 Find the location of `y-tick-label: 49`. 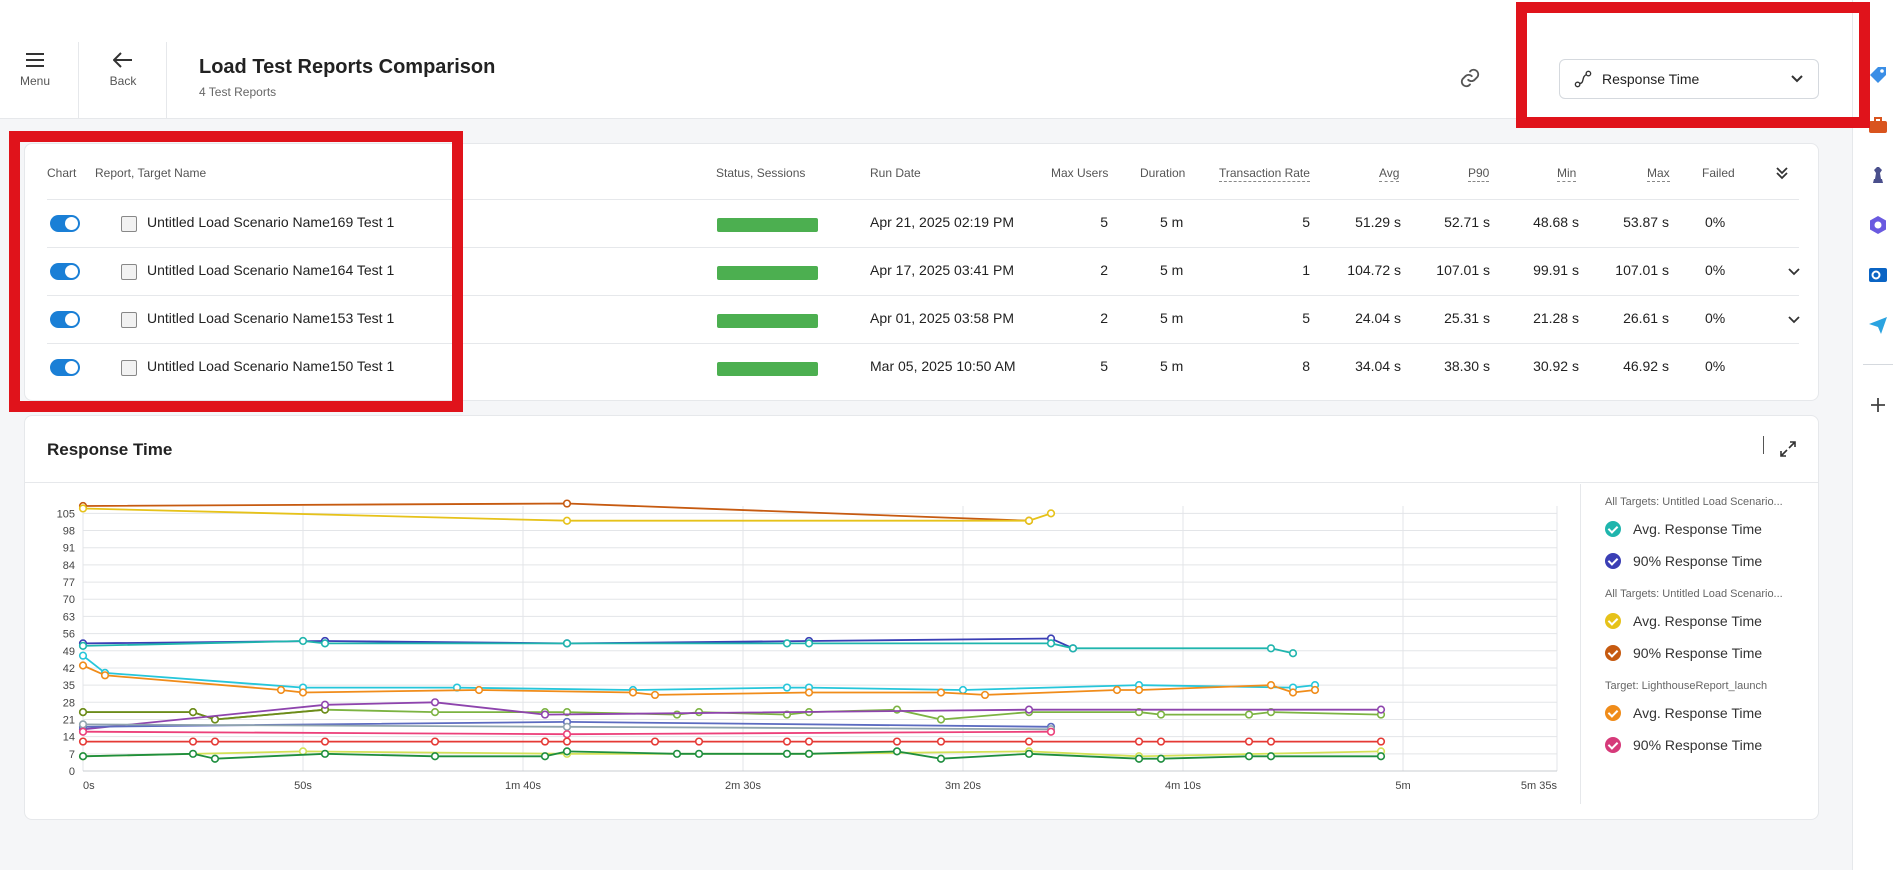

y-tick-label: 49 is located at coordinates (69, 652).